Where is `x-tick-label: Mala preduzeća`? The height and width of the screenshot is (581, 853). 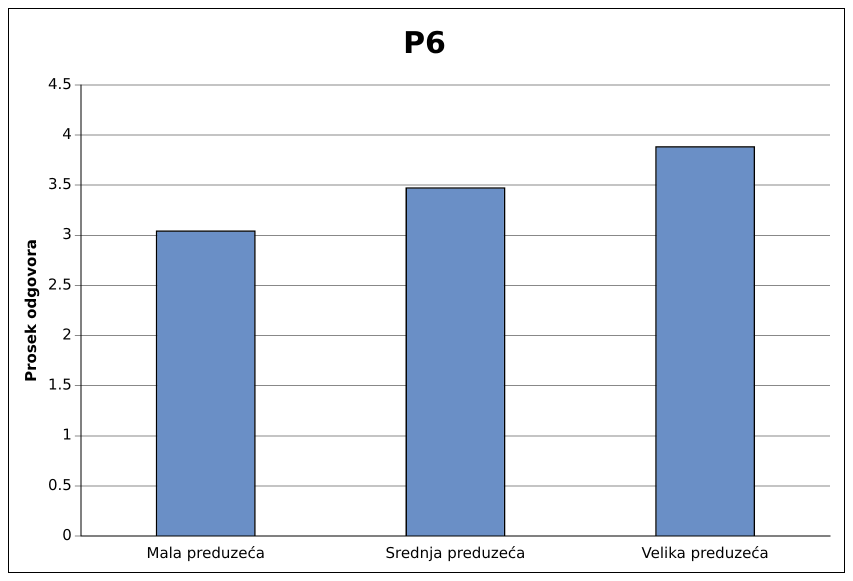 x-tick-label: Mala preduzeća is located at coordinates (205, 553).